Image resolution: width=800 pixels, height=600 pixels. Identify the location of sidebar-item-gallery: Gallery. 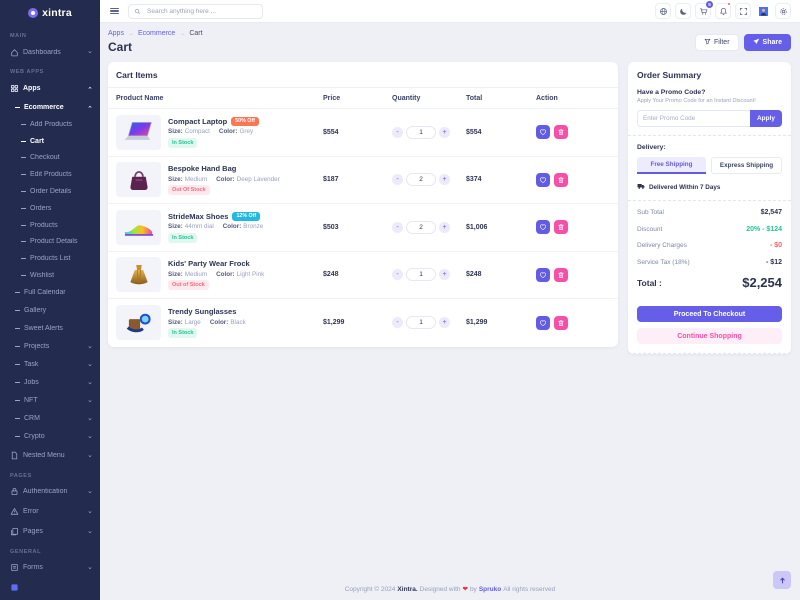
(50, 311).